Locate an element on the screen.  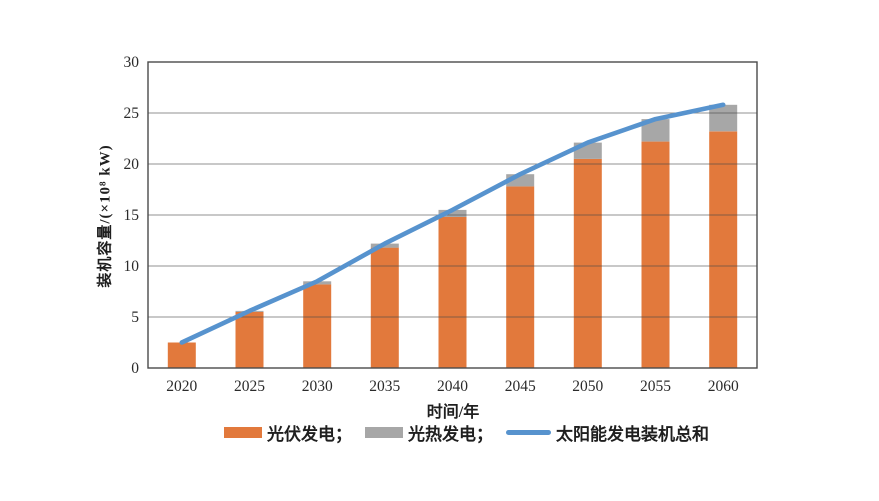
legend-item-csp: 光热发电； is located at coordinates (429, 432).